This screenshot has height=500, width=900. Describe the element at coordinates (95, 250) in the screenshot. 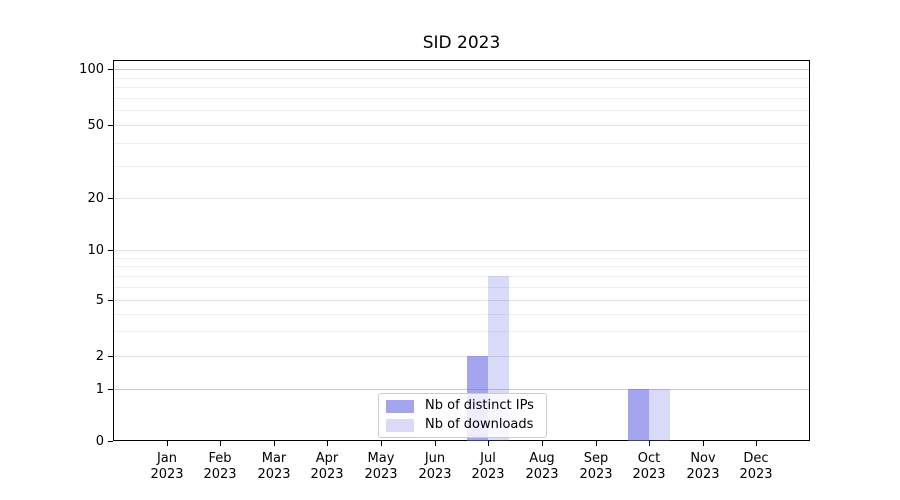

I see `y-tick-label: 10` at that location.